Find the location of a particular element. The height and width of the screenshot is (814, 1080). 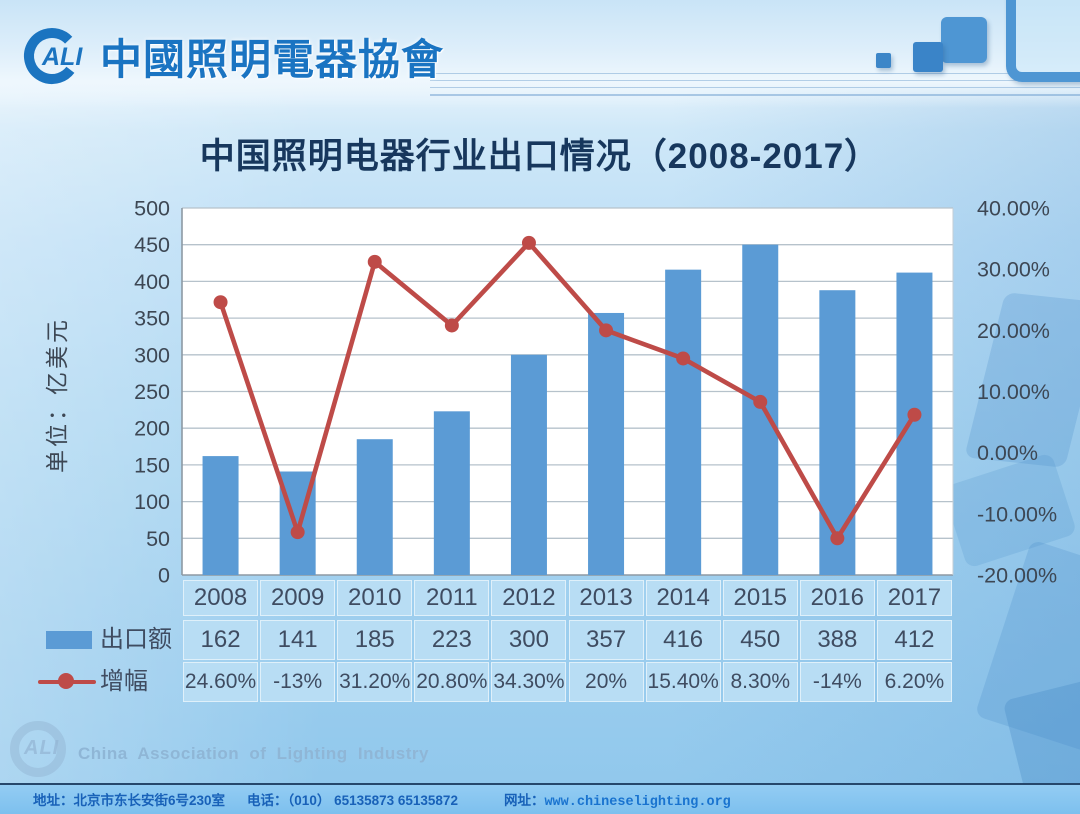

left-tick-450: 450 is located at coordinates (152, 245).